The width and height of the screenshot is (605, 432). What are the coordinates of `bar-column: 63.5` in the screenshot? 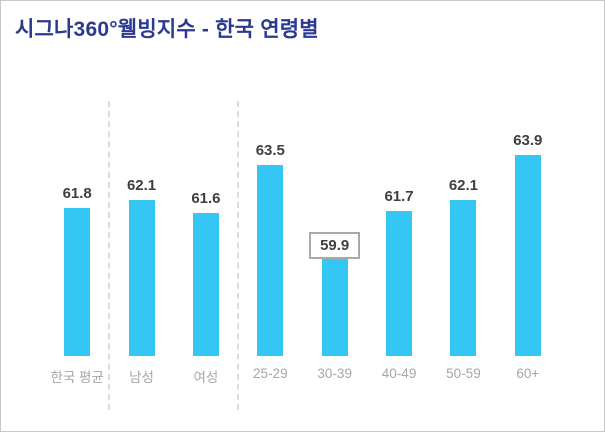 It's located at (270, 249).